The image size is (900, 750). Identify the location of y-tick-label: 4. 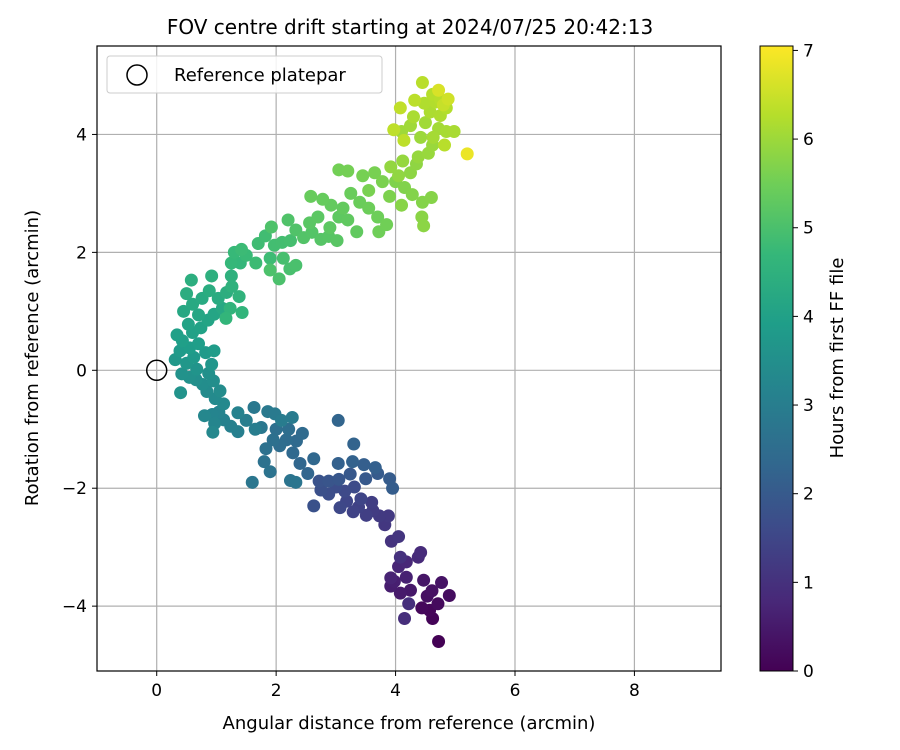
(81, 135).